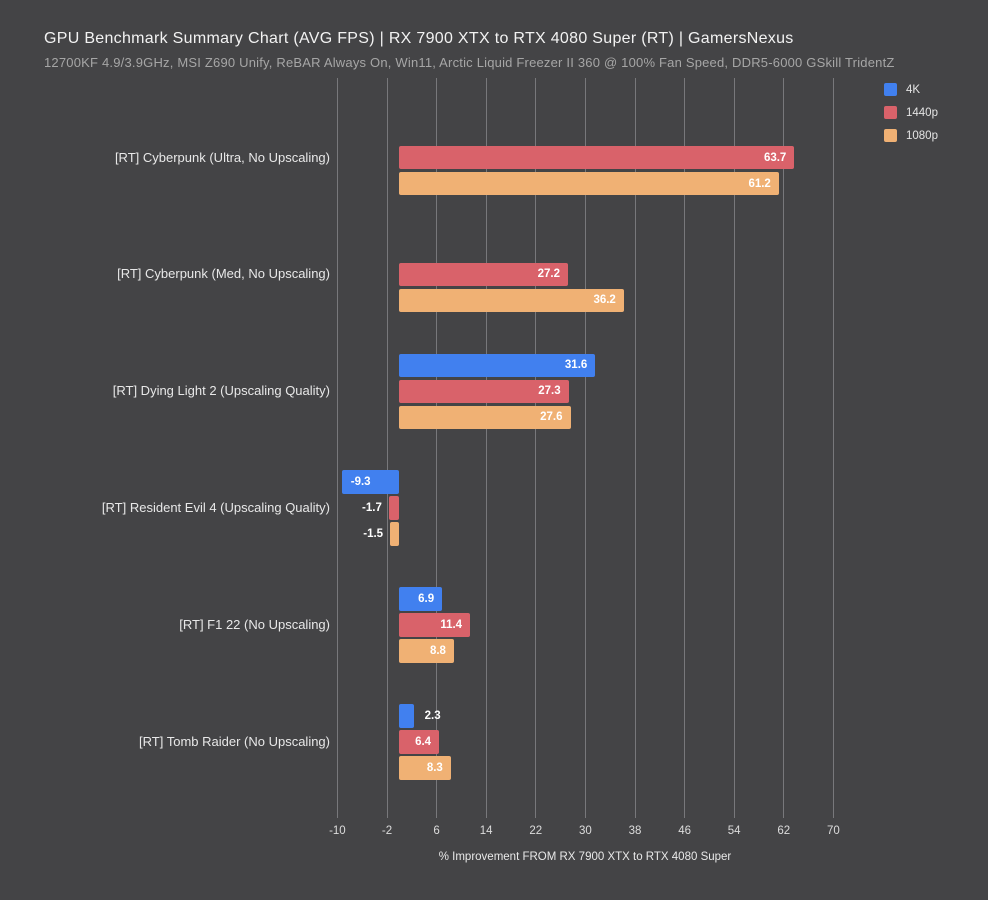 This screenshot has width=988, height=900. Describe the element at coordinates (775, 157) in the screenshot. I see `bar-value-label: 63.7` at that location.